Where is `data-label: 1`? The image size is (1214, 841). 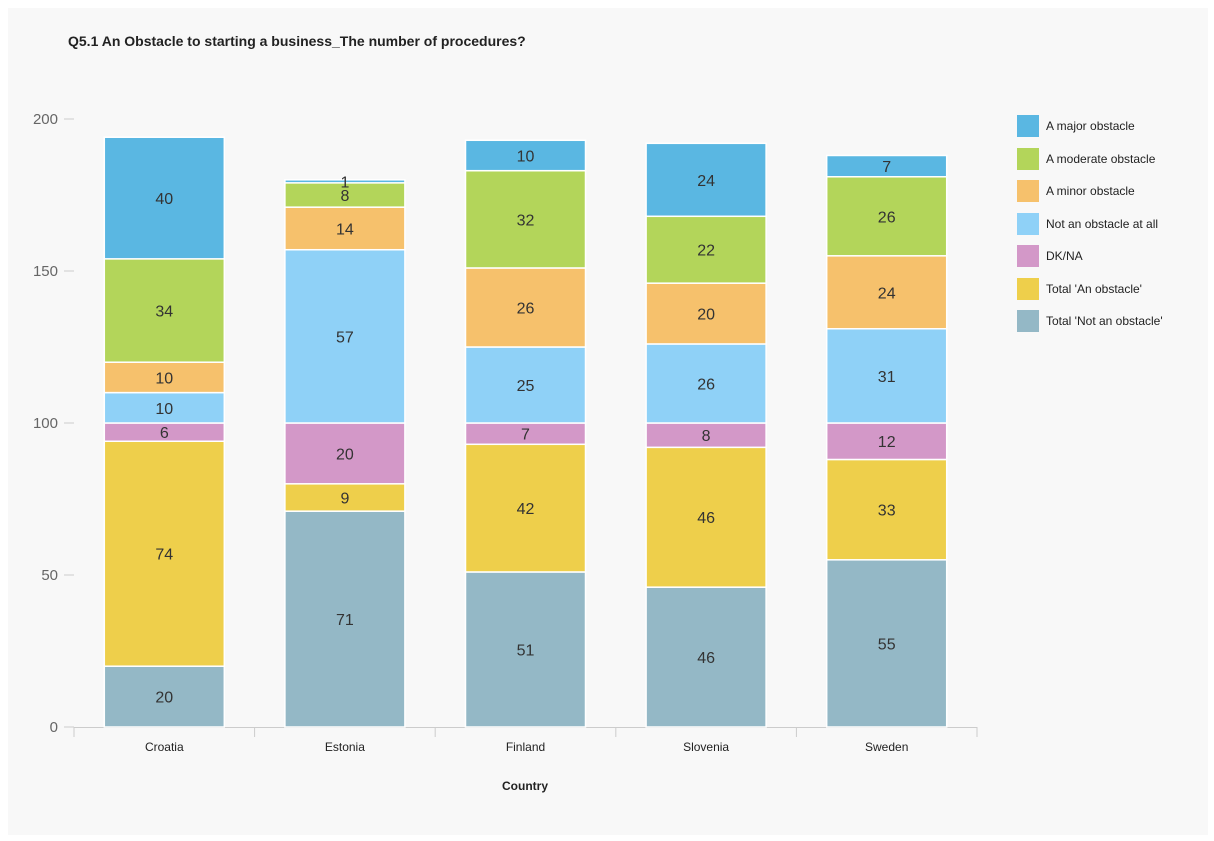
data-label: 1 is located at coordinates (344, 182).